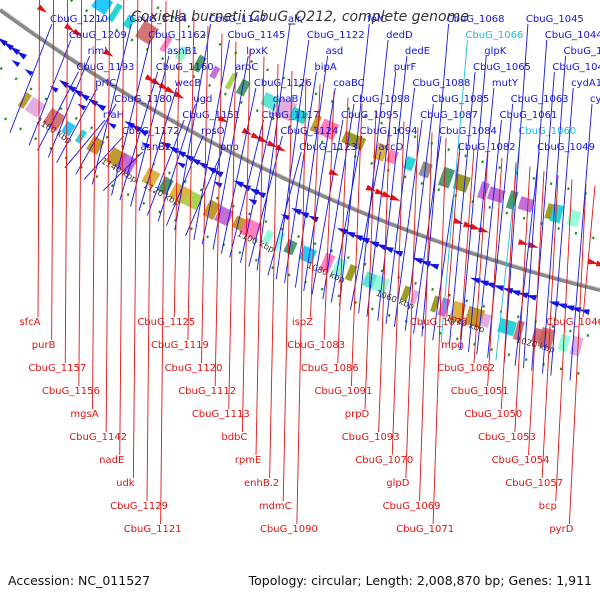  I want to click on gene-label: CbuG_1063, so click(540, 99).